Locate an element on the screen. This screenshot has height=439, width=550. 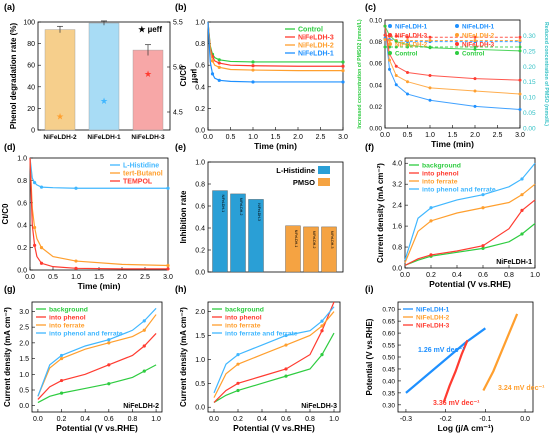
y-tick-label: 0.60 is located at coordinates (388, 334).